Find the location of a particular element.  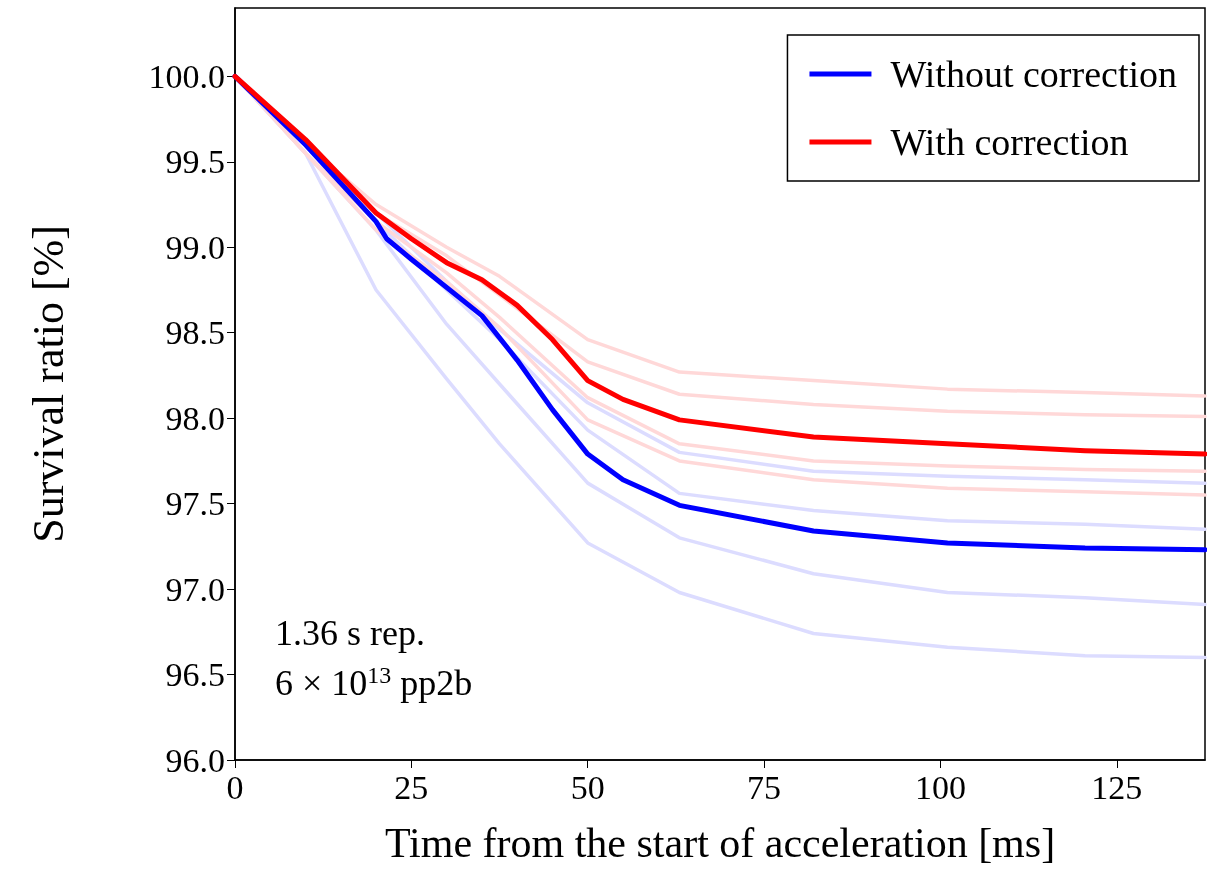

y-axis-title: Survival ratio [%] is located at coordinates (48, 384).